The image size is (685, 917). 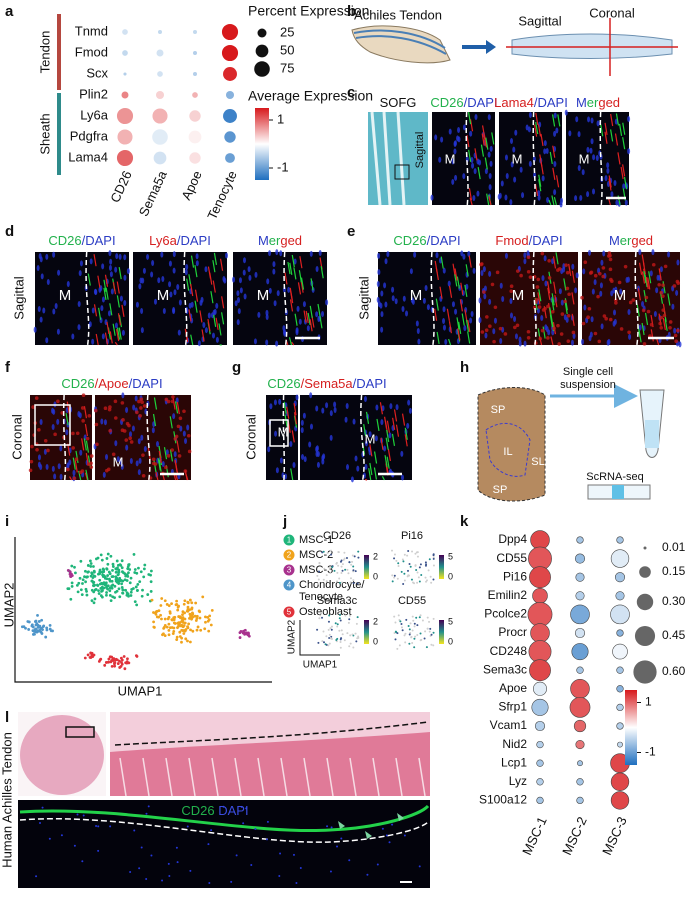 I want to click on text-part: CD26, so click(x=197, y=810).